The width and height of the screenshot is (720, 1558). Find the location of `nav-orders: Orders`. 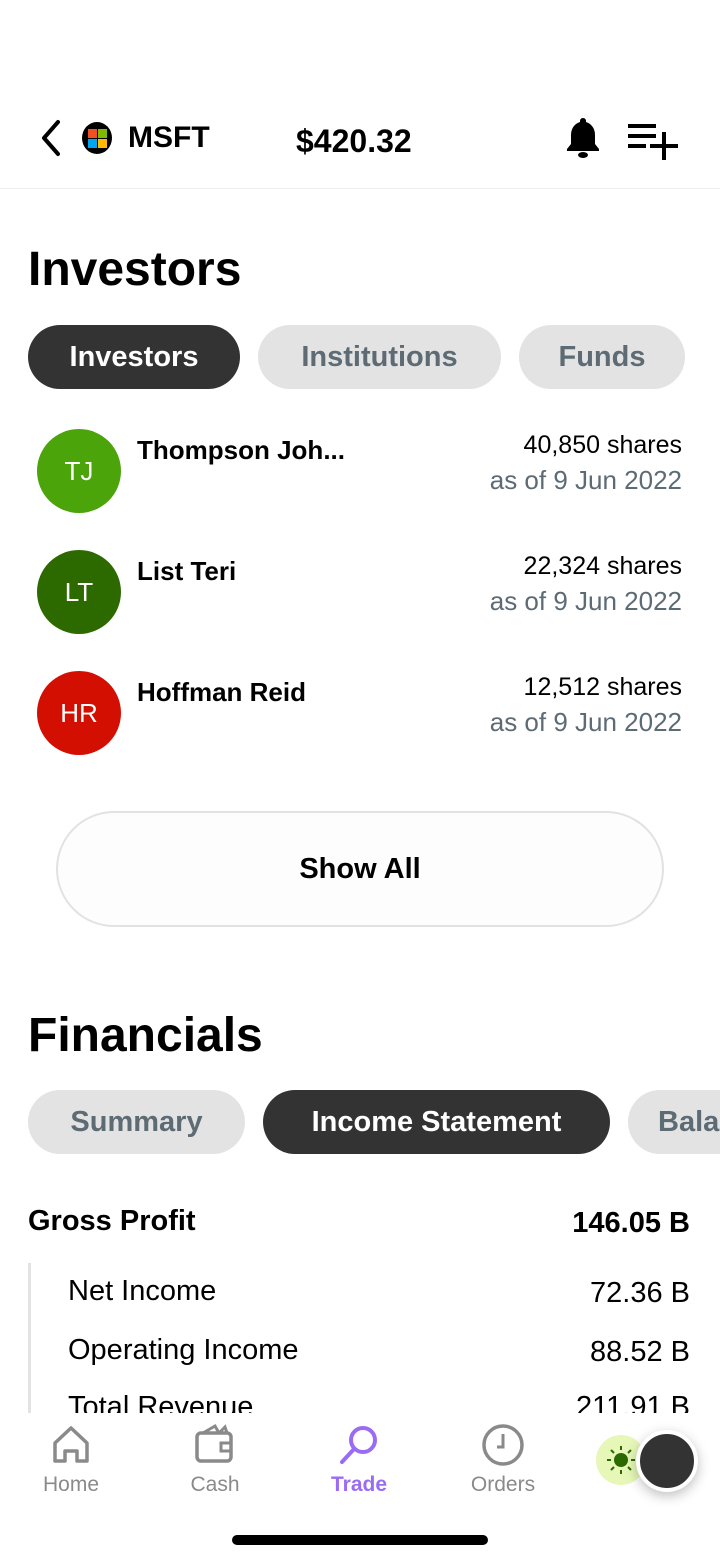

nav-orders: Orders is located at coordinates (503, 1460).